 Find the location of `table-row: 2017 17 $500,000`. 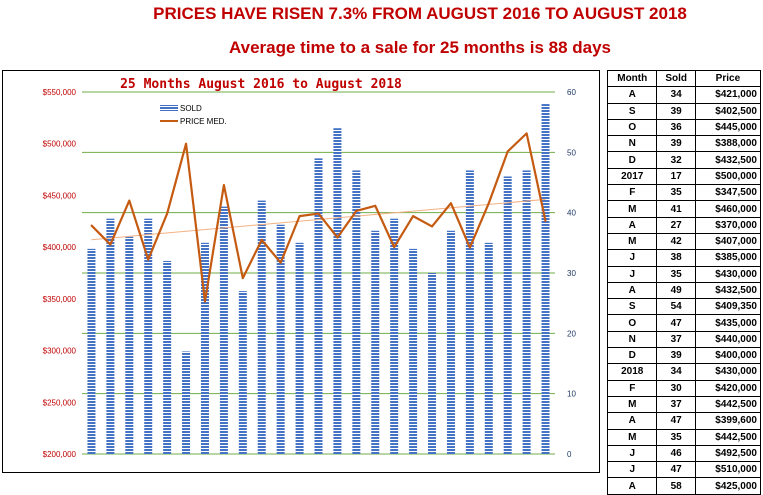

table-row: 2017 17 $500,000 is located at coordinates (684, 176).